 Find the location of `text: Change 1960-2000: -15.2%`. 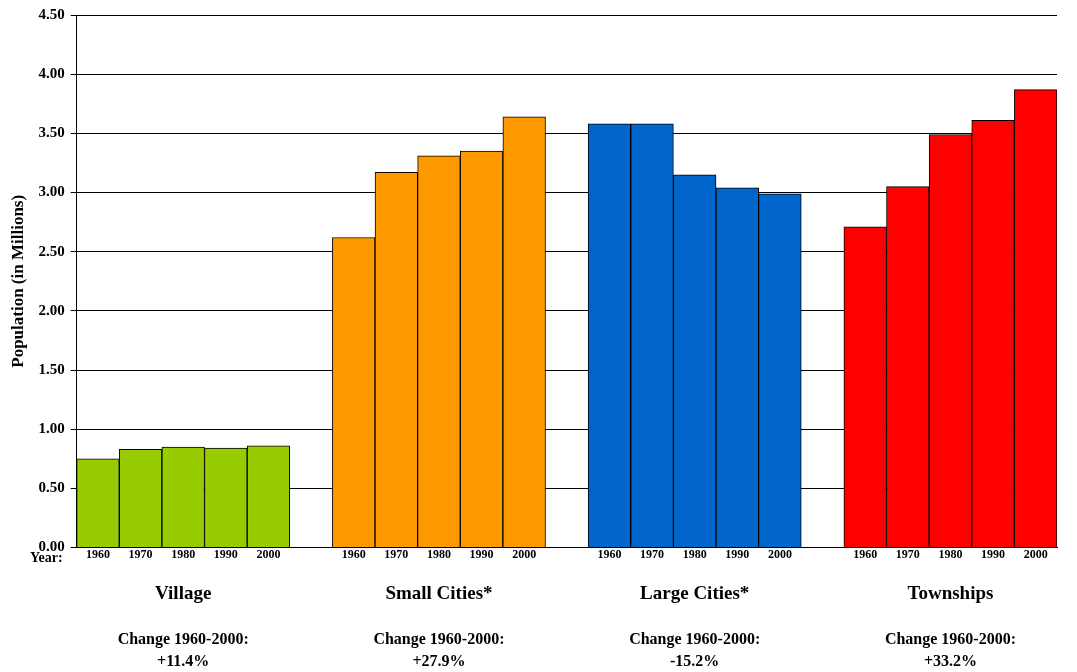

text: Change 1960-2000: -15.2% is located at coordinates (695, 649).